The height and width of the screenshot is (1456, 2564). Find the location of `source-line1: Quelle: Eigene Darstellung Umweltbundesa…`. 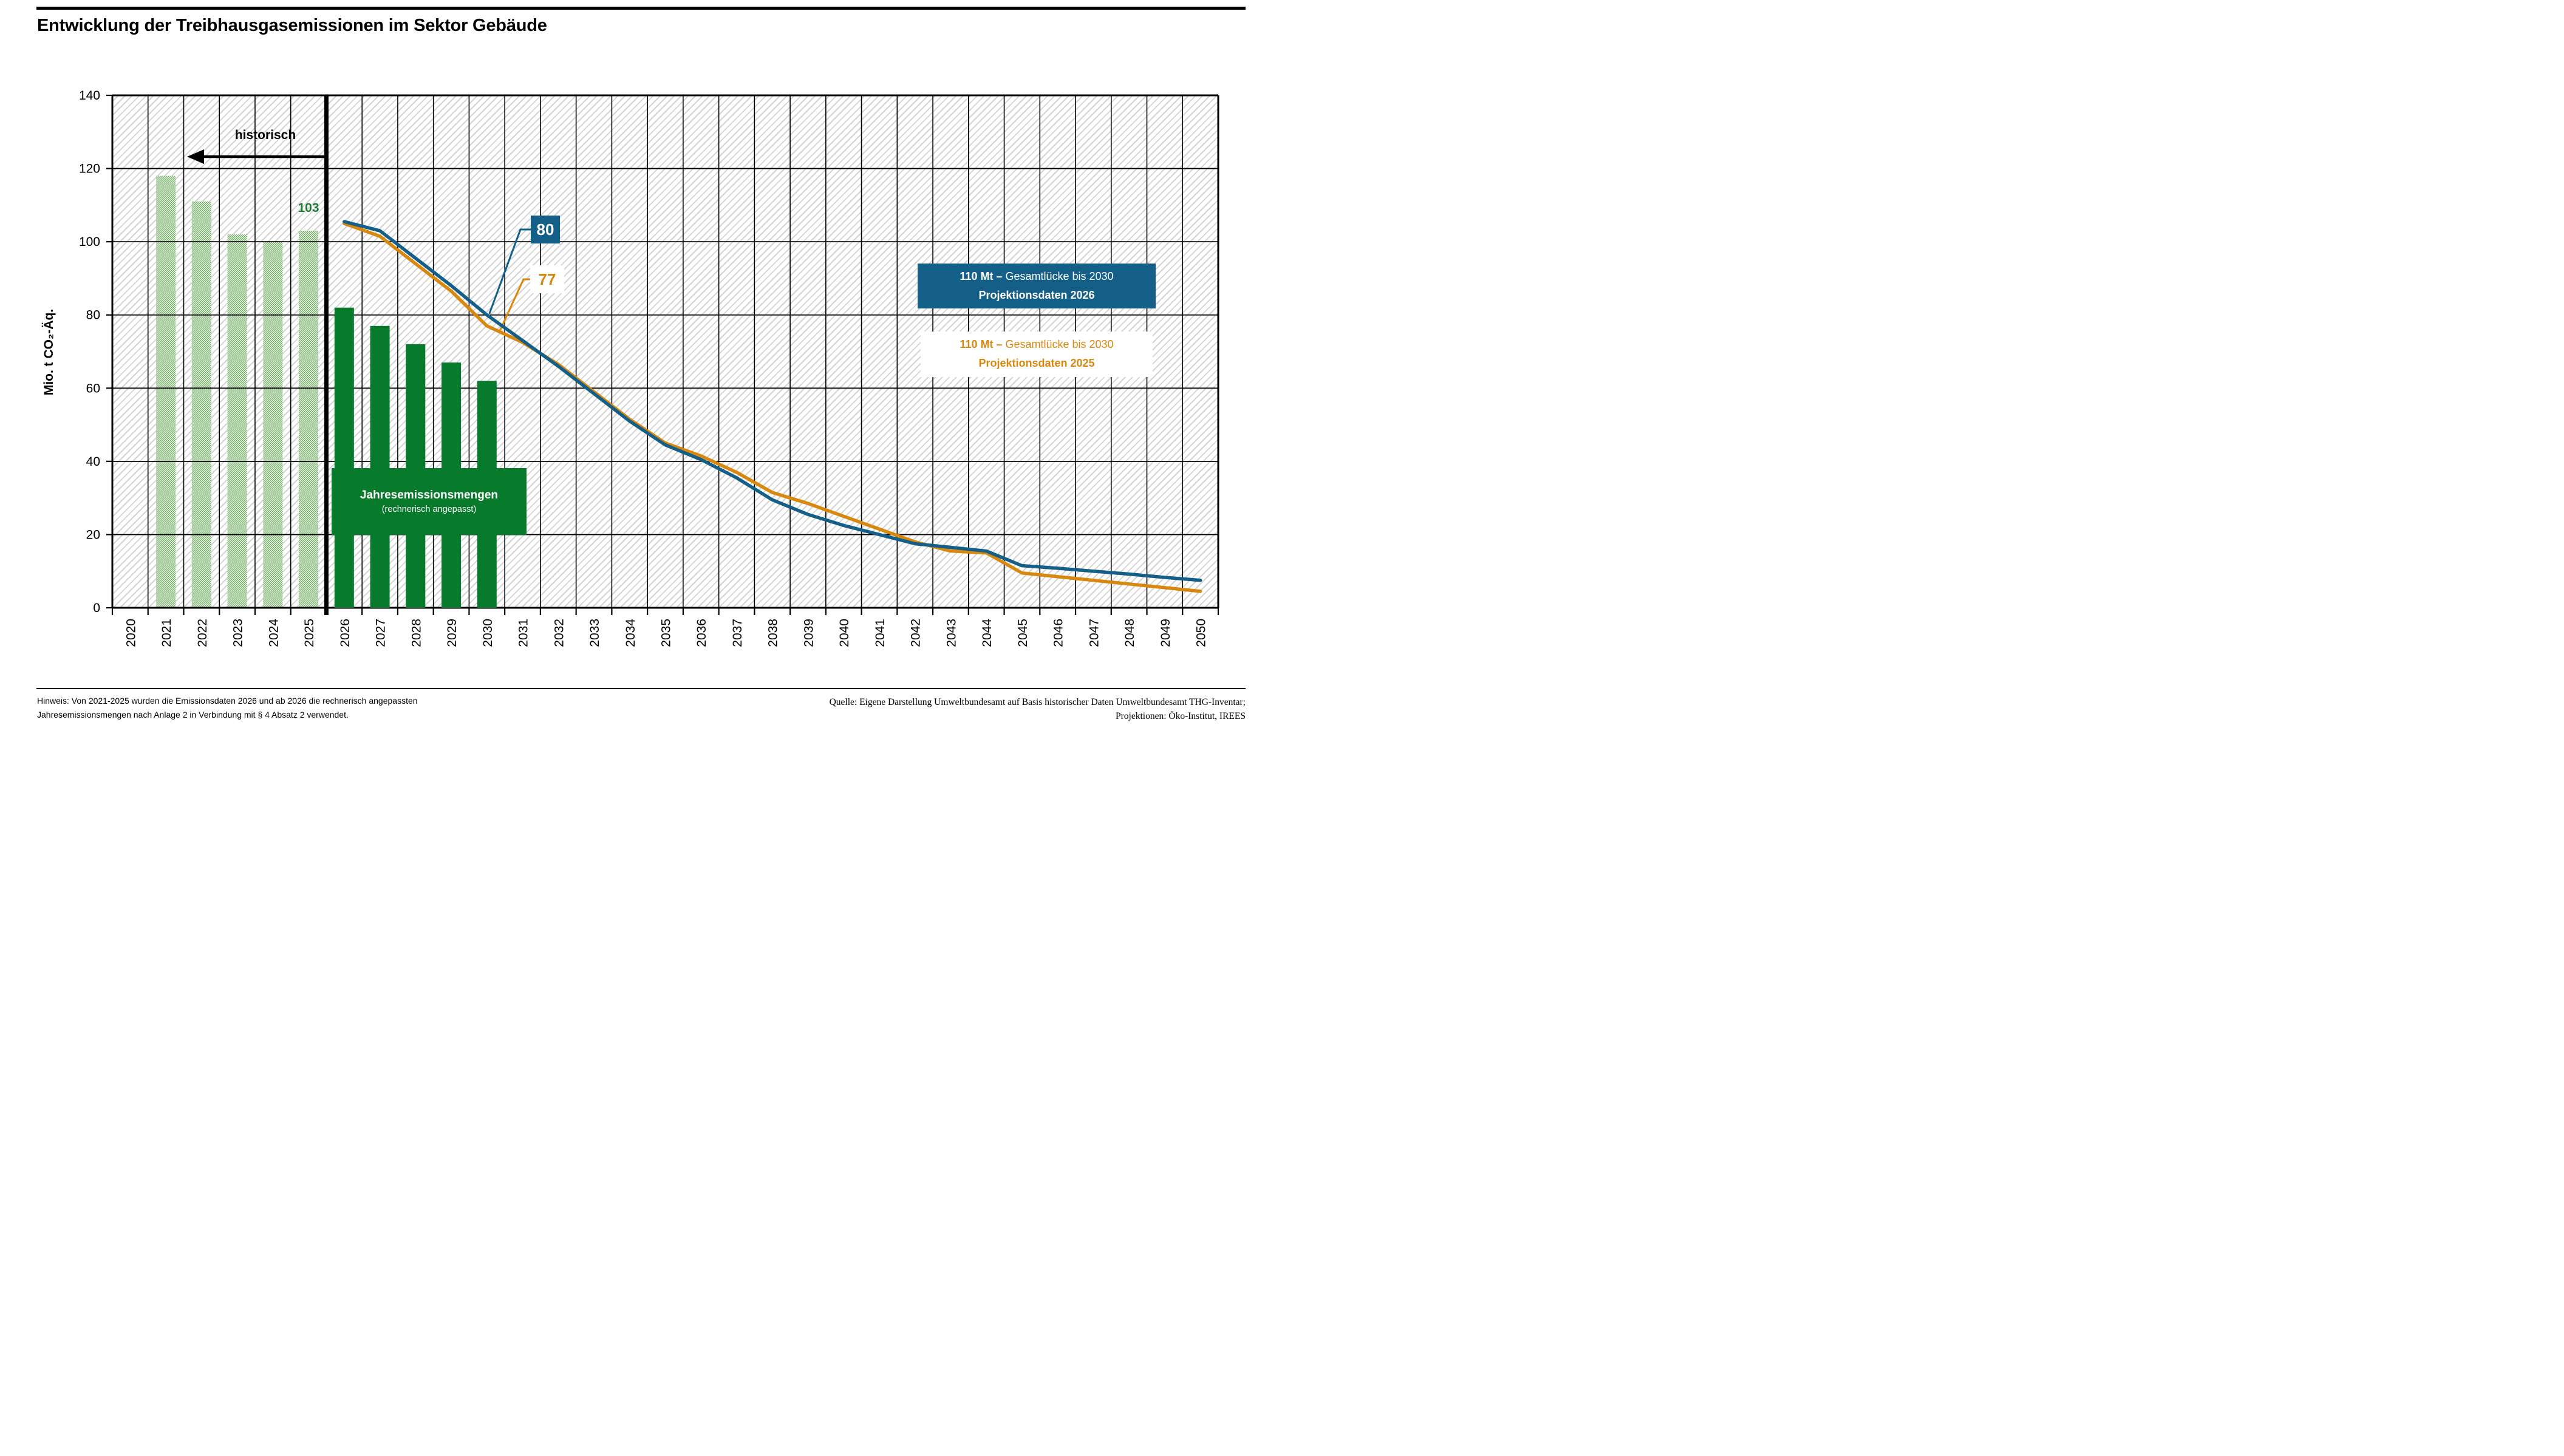

source-line1: Quelle: Eigene Darstellung Umweltbundesa… is located at coordinates (1037, 702).